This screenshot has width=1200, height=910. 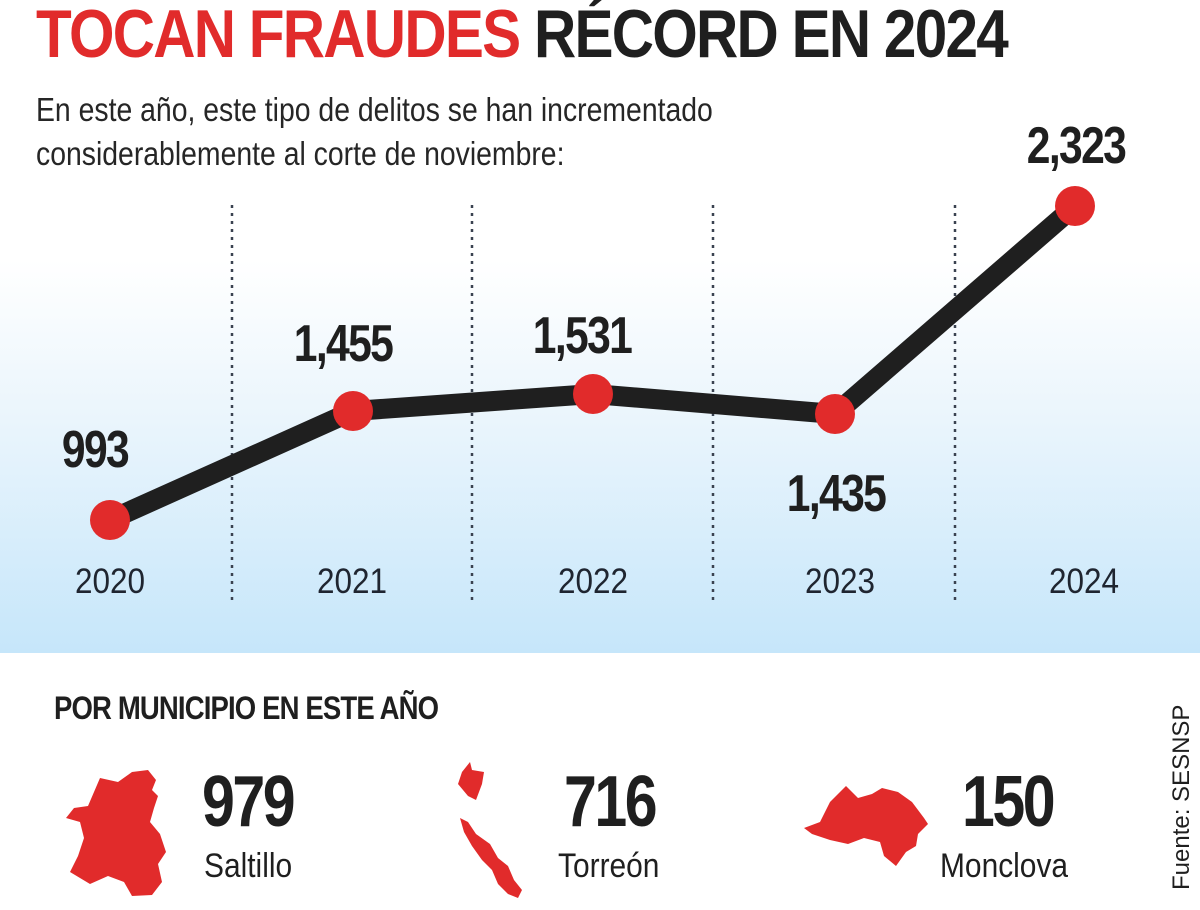 I want to click on saltillo-name: Saltillo, so click(x=248, y=866).